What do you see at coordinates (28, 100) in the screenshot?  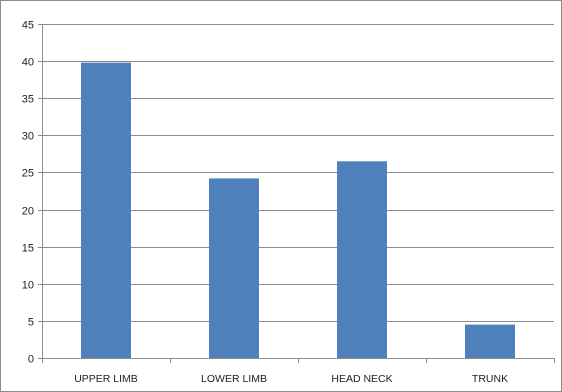 I see `y-tick-label: 35` at bounding box center [28, 100].